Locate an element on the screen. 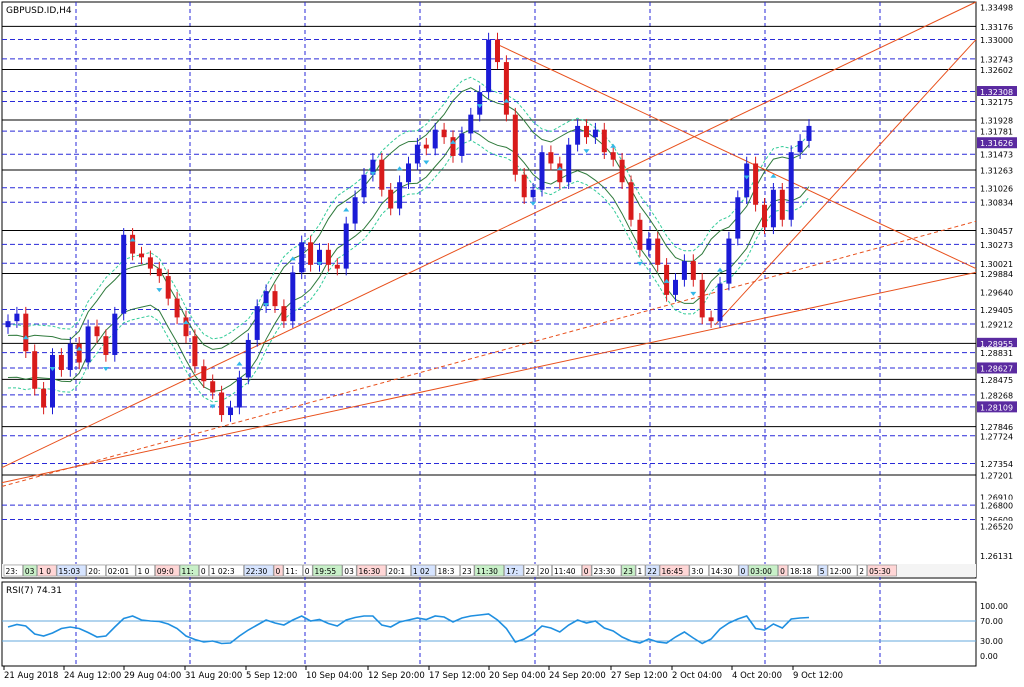 This screenshot has width=1024, height=687. session-marker-label: 12:00 is located at coordinates (841, 571).